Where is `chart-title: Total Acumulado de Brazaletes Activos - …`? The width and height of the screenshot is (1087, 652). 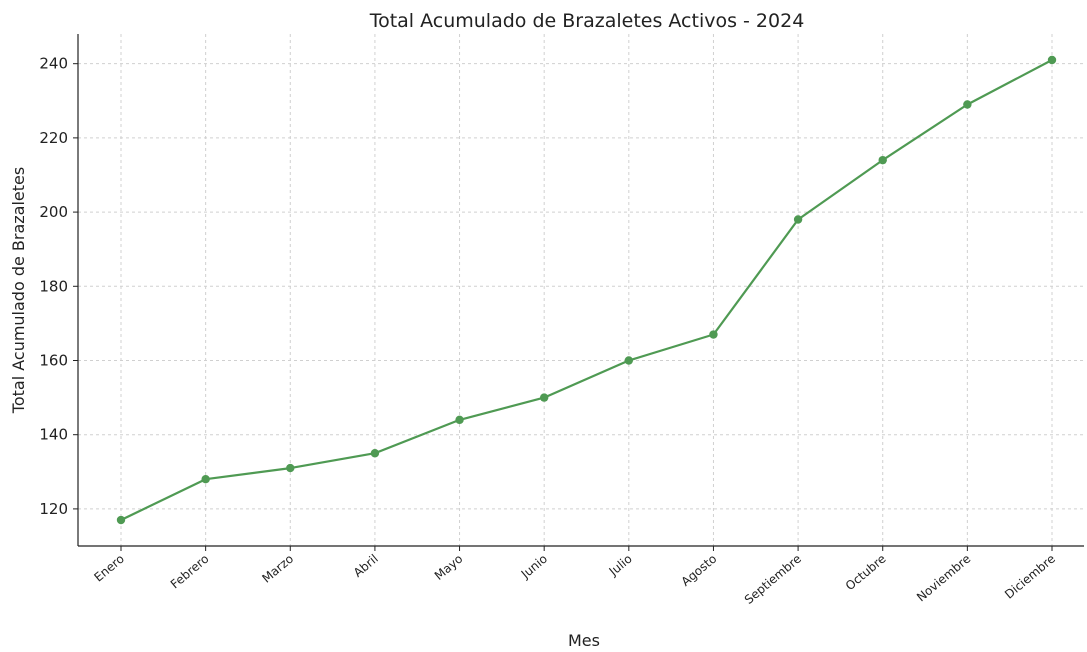
chart-title: Total Acumulado de Brazaletes Activos - … is located at coordinates (587, 21).